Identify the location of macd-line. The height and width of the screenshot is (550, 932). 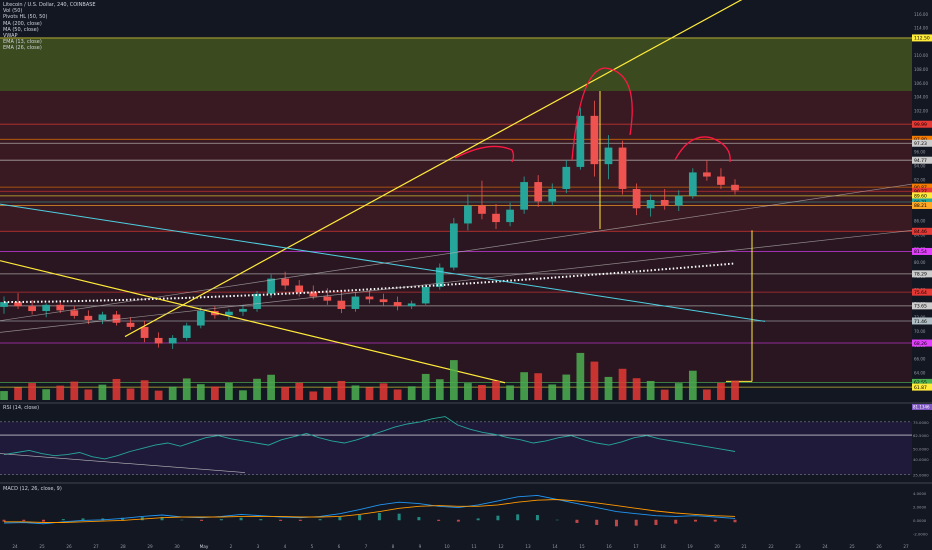
(369, 509).